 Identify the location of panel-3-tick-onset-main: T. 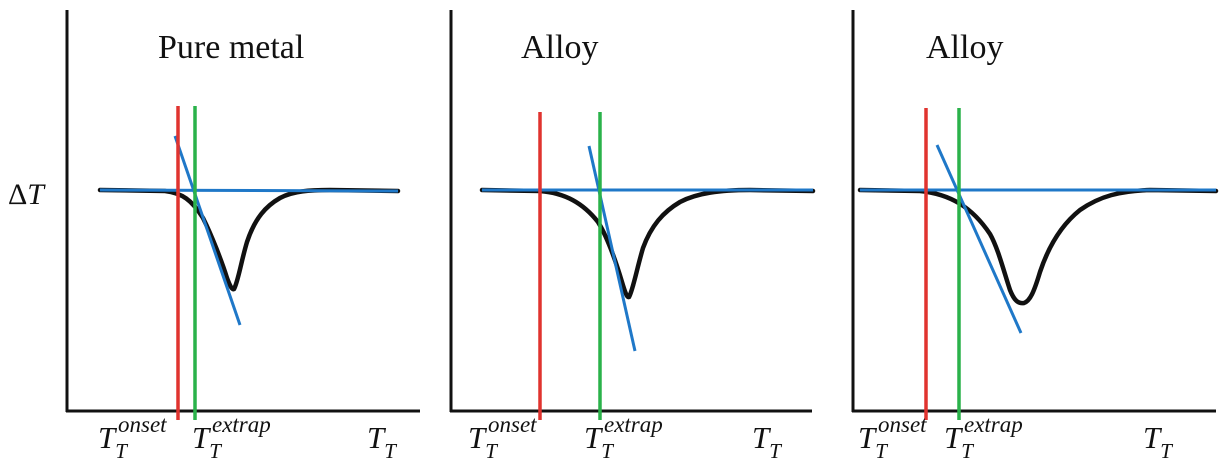
(868, 437).